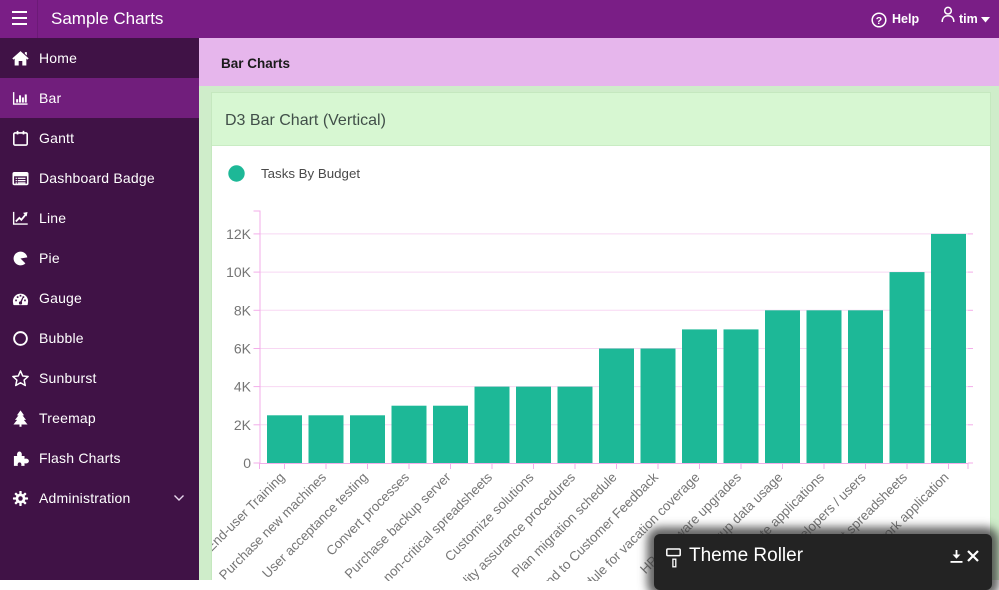 This screenshot has width=999, height=590. Describe the element at coordinates (243, 310) in the screenshot. I see `svg-text: 8K` at that location.